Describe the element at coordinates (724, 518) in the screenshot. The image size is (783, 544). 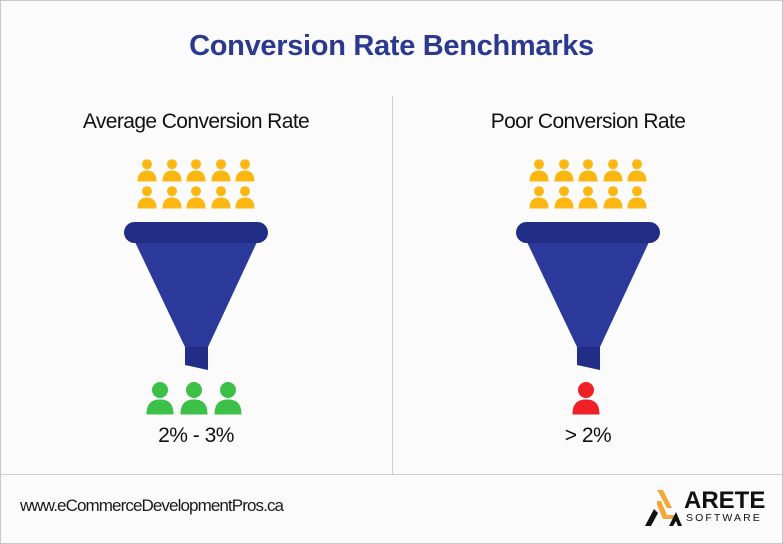
I see `logo-subtitle: SOFTWARE` at that location.